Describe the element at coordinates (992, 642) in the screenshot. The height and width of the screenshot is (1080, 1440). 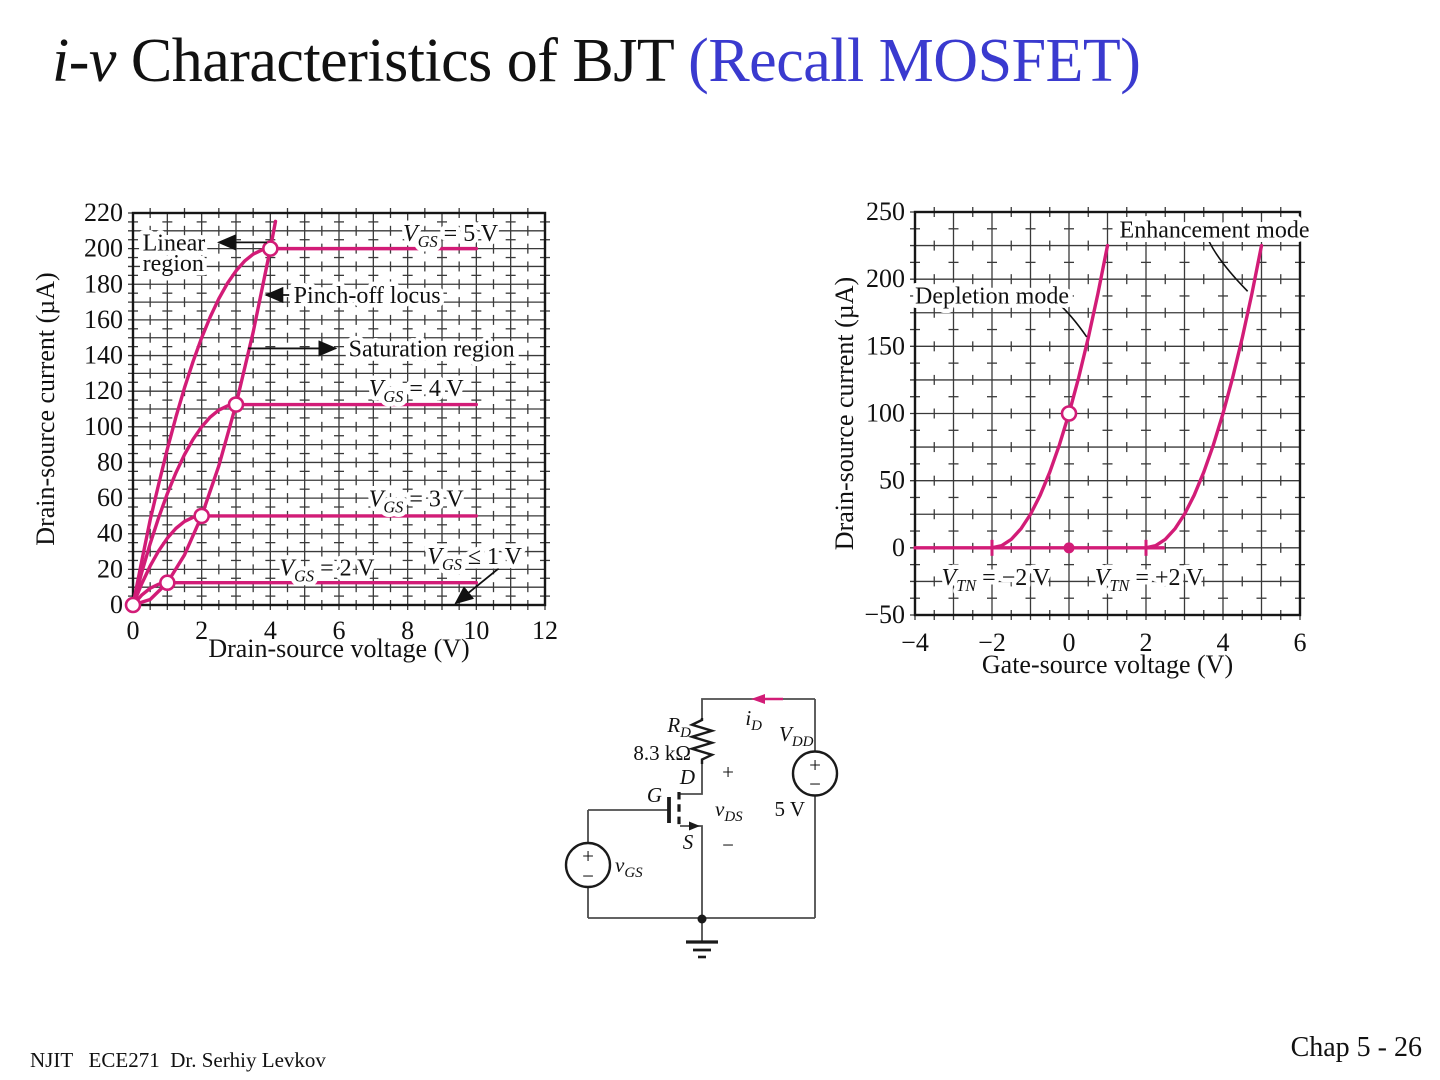
I see `x-tick-label: −2` at that location.